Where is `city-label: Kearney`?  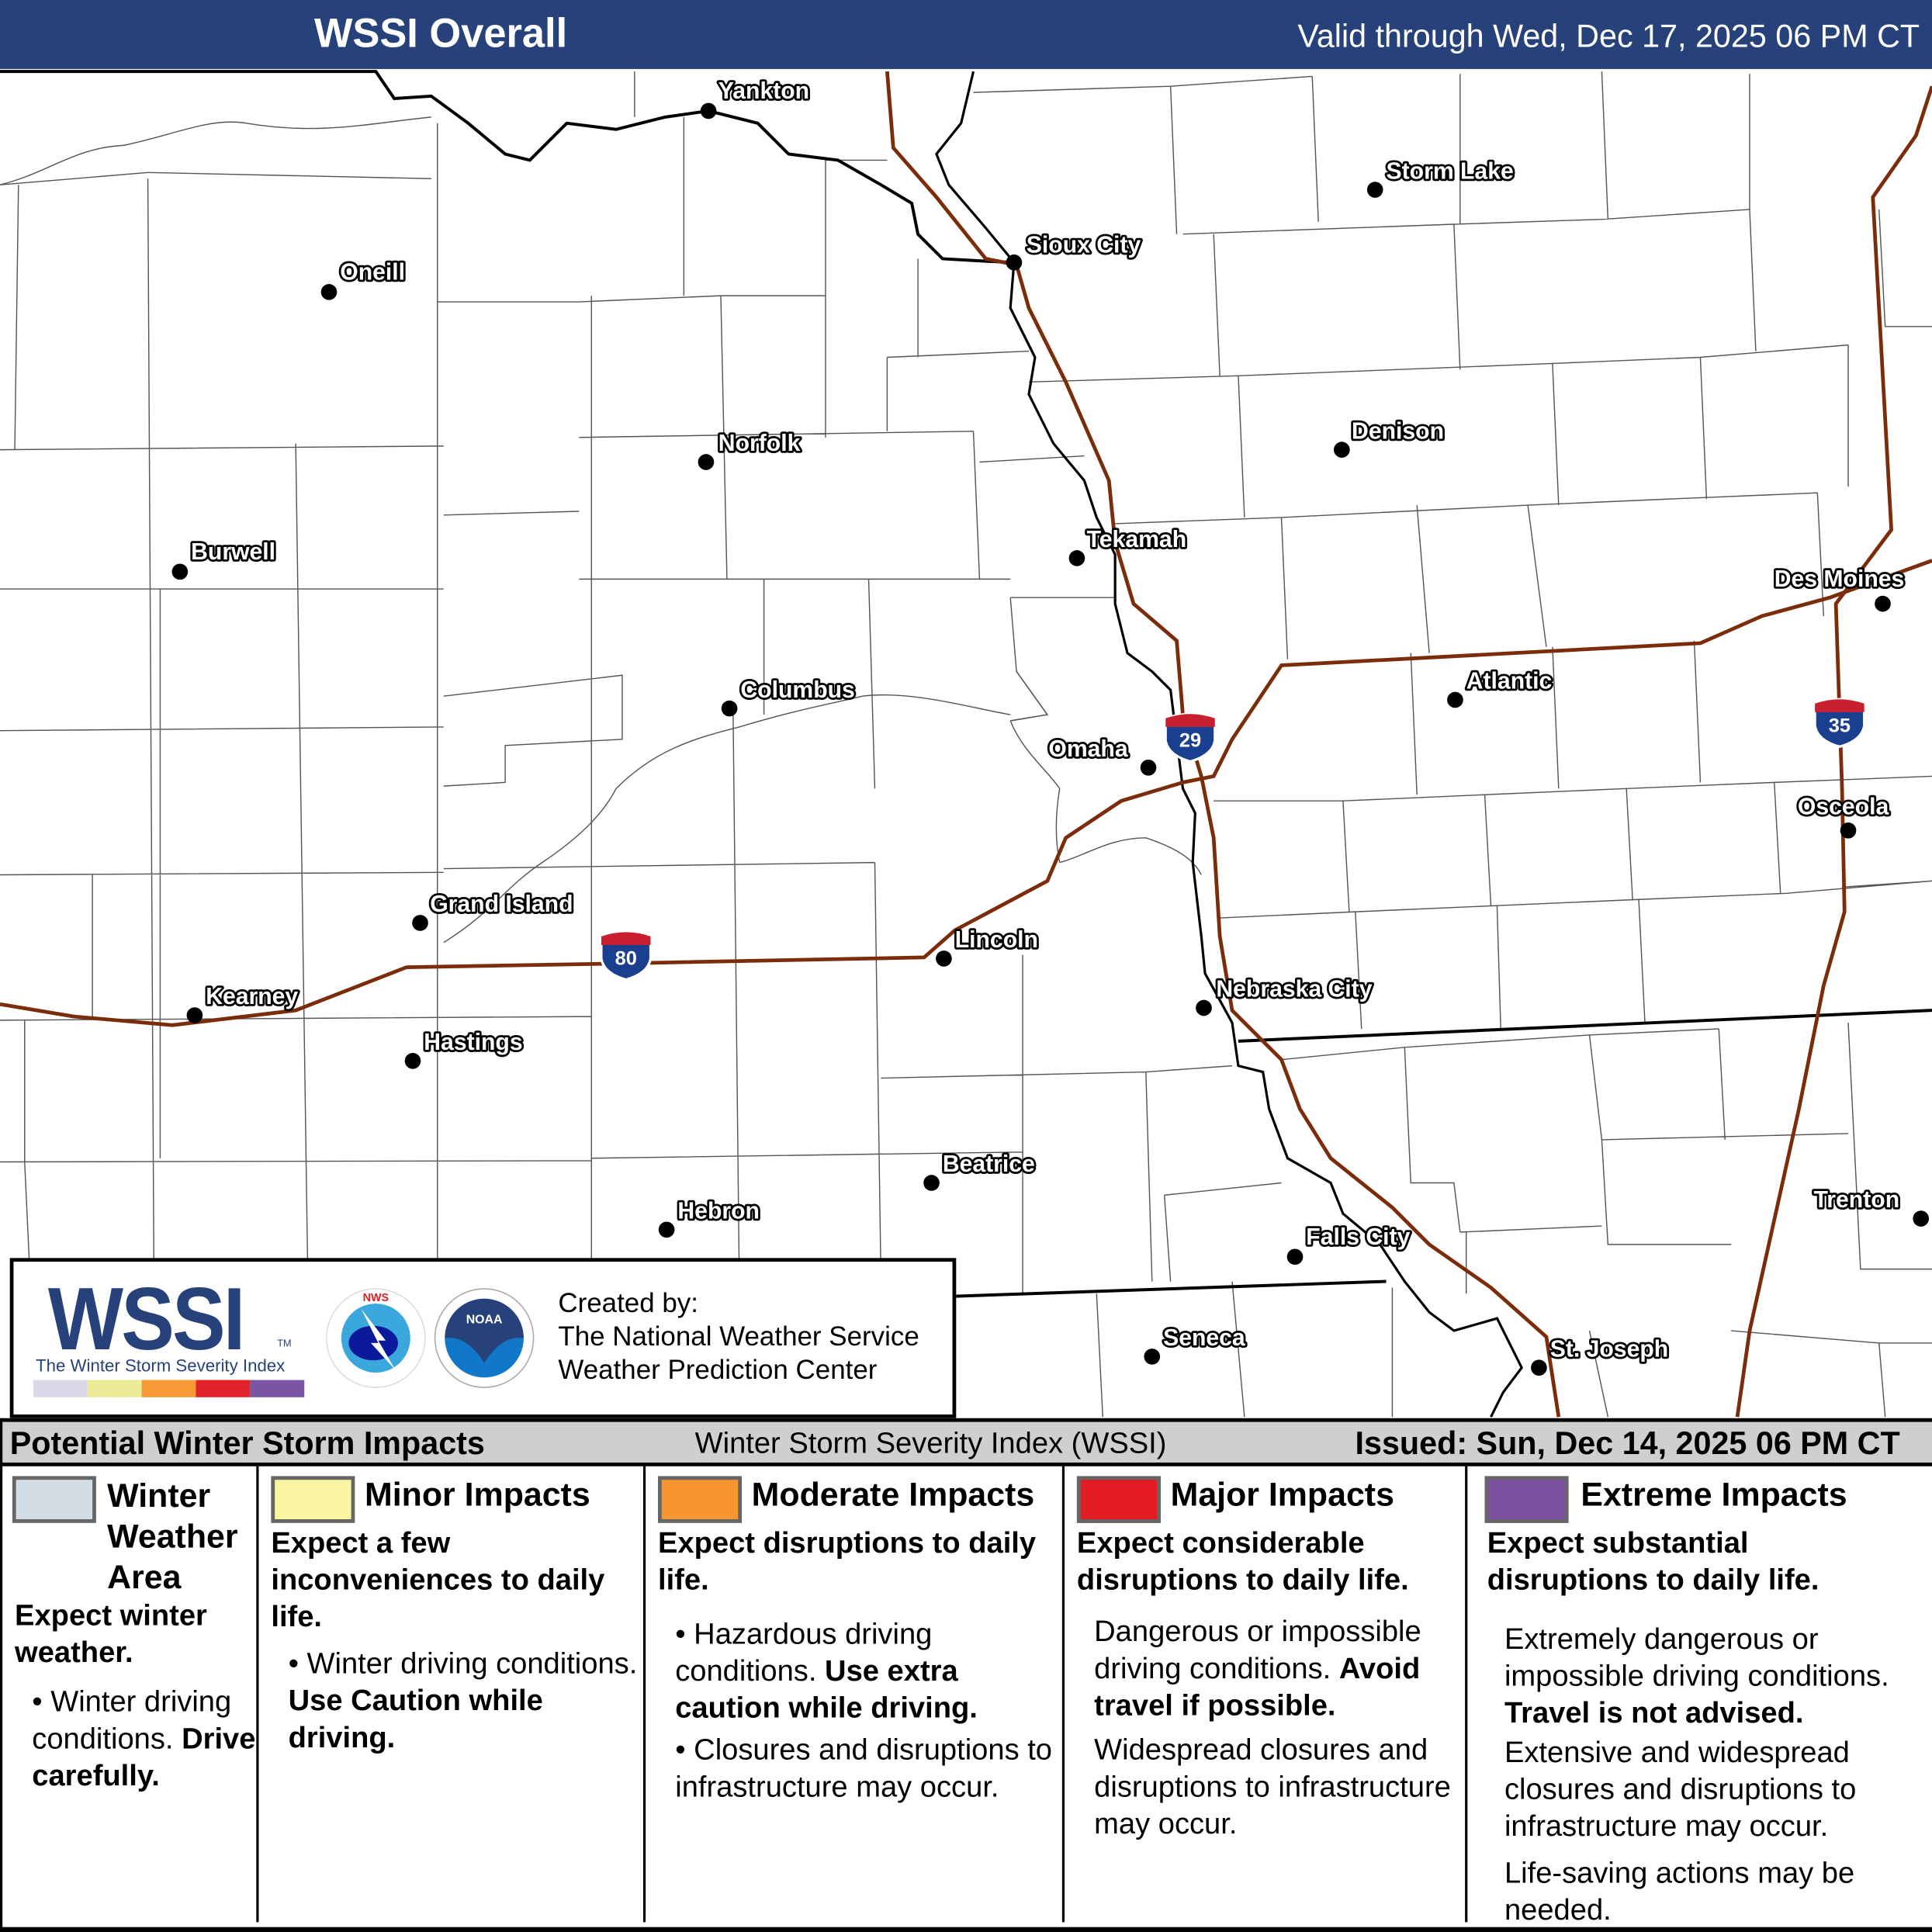 city-label: Kearney is located at coordinates (252, 996).